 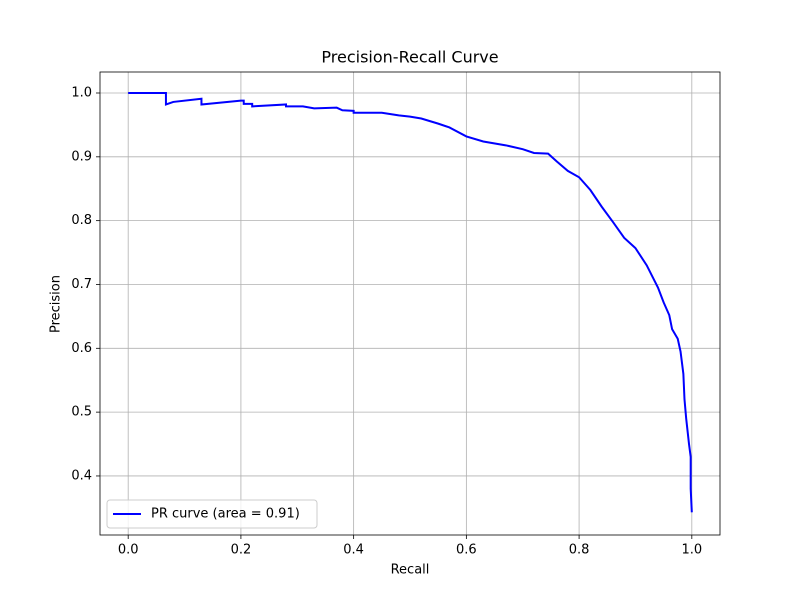 What do you see at coordinates (81, 220) in the screenshot?
I see `y-tick-label: 0.8` at bounding box center [81, 220].